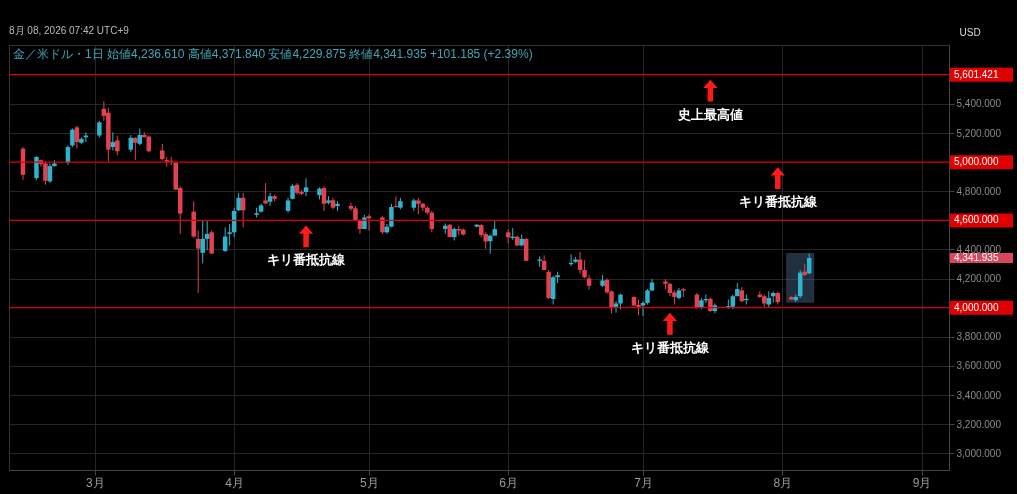  I want to click on x-tick-label: 9月, so click(922, 482).